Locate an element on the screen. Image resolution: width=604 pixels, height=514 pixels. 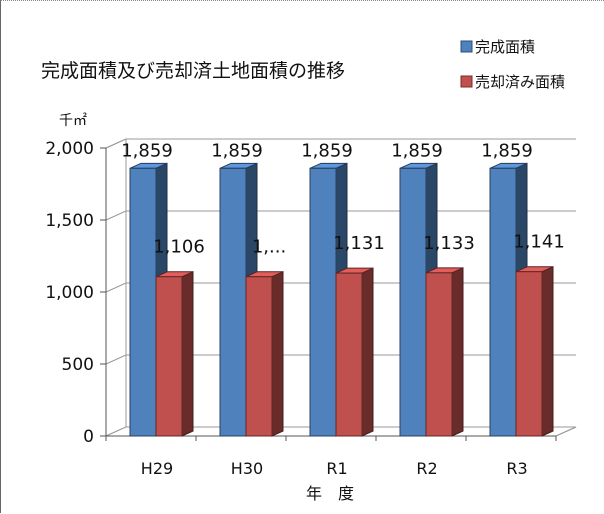
legend: 完成面積 売却済み面積 is located at coordinates (512, 64).